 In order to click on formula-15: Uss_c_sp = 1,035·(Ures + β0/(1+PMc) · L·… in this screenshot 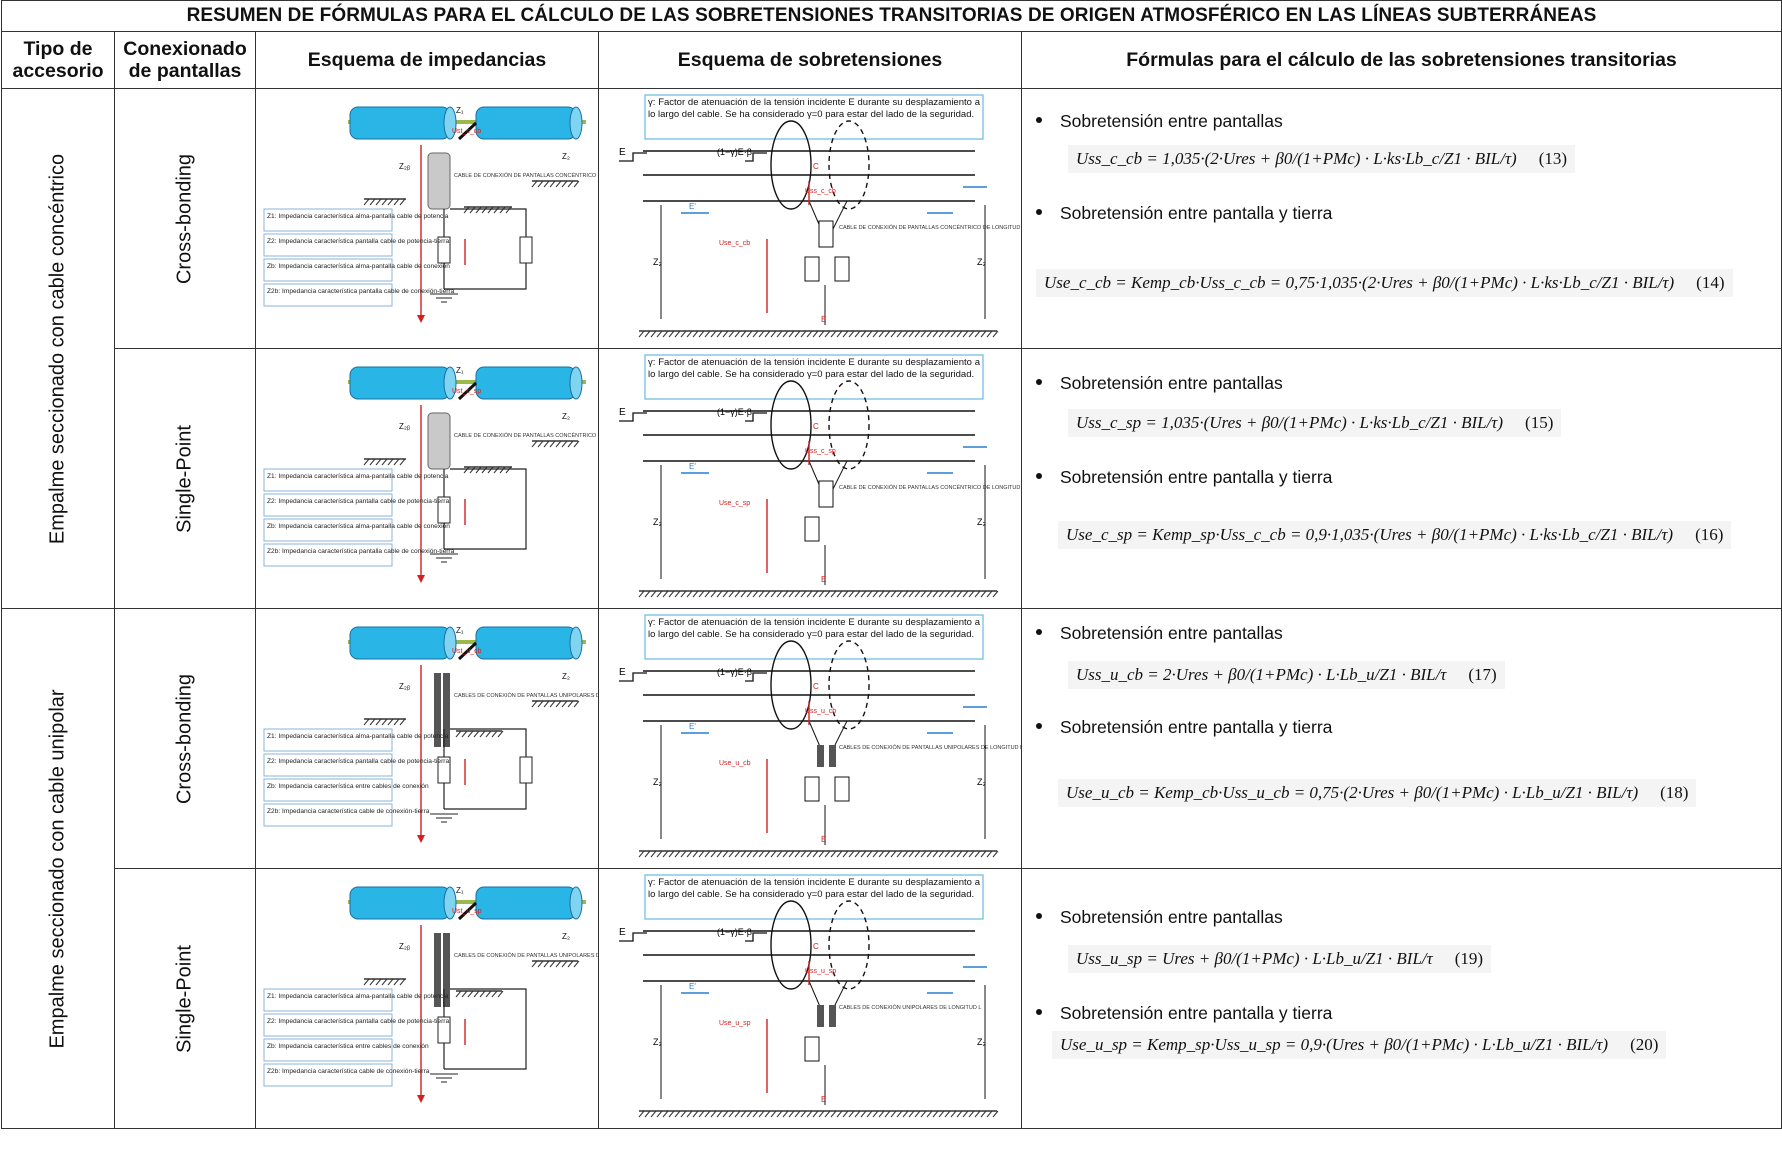, I will do `click(1315, 423)`.